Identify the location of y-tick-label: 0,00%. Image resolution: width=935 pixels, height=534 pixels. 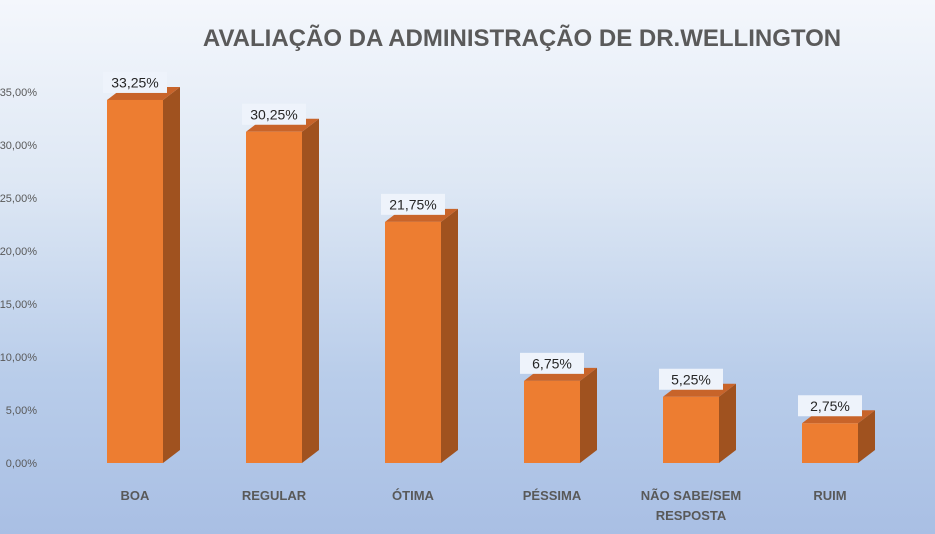
(21, 464).